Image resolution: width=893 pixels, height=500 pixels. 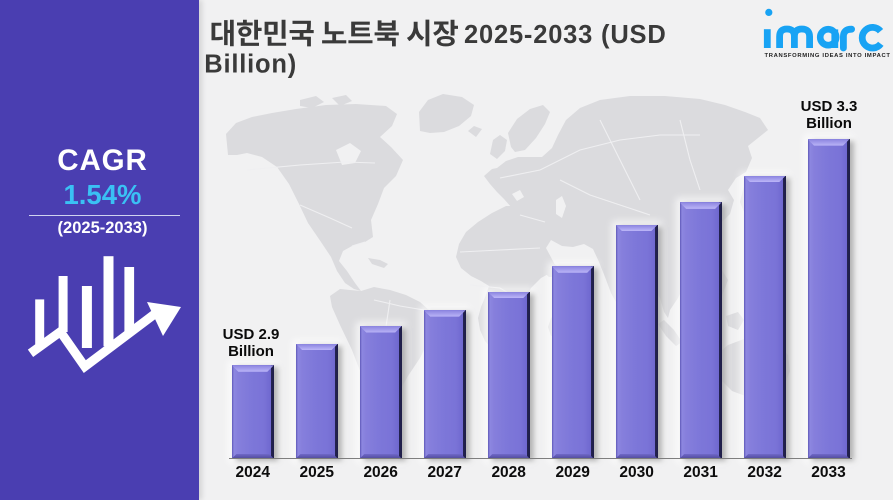 What do you see at coordinates (828, 56) in the screenshot?
I see `svg-text: TRANSFORMING IDEAS INTO IMPACT` at bounding box center [828, 56].